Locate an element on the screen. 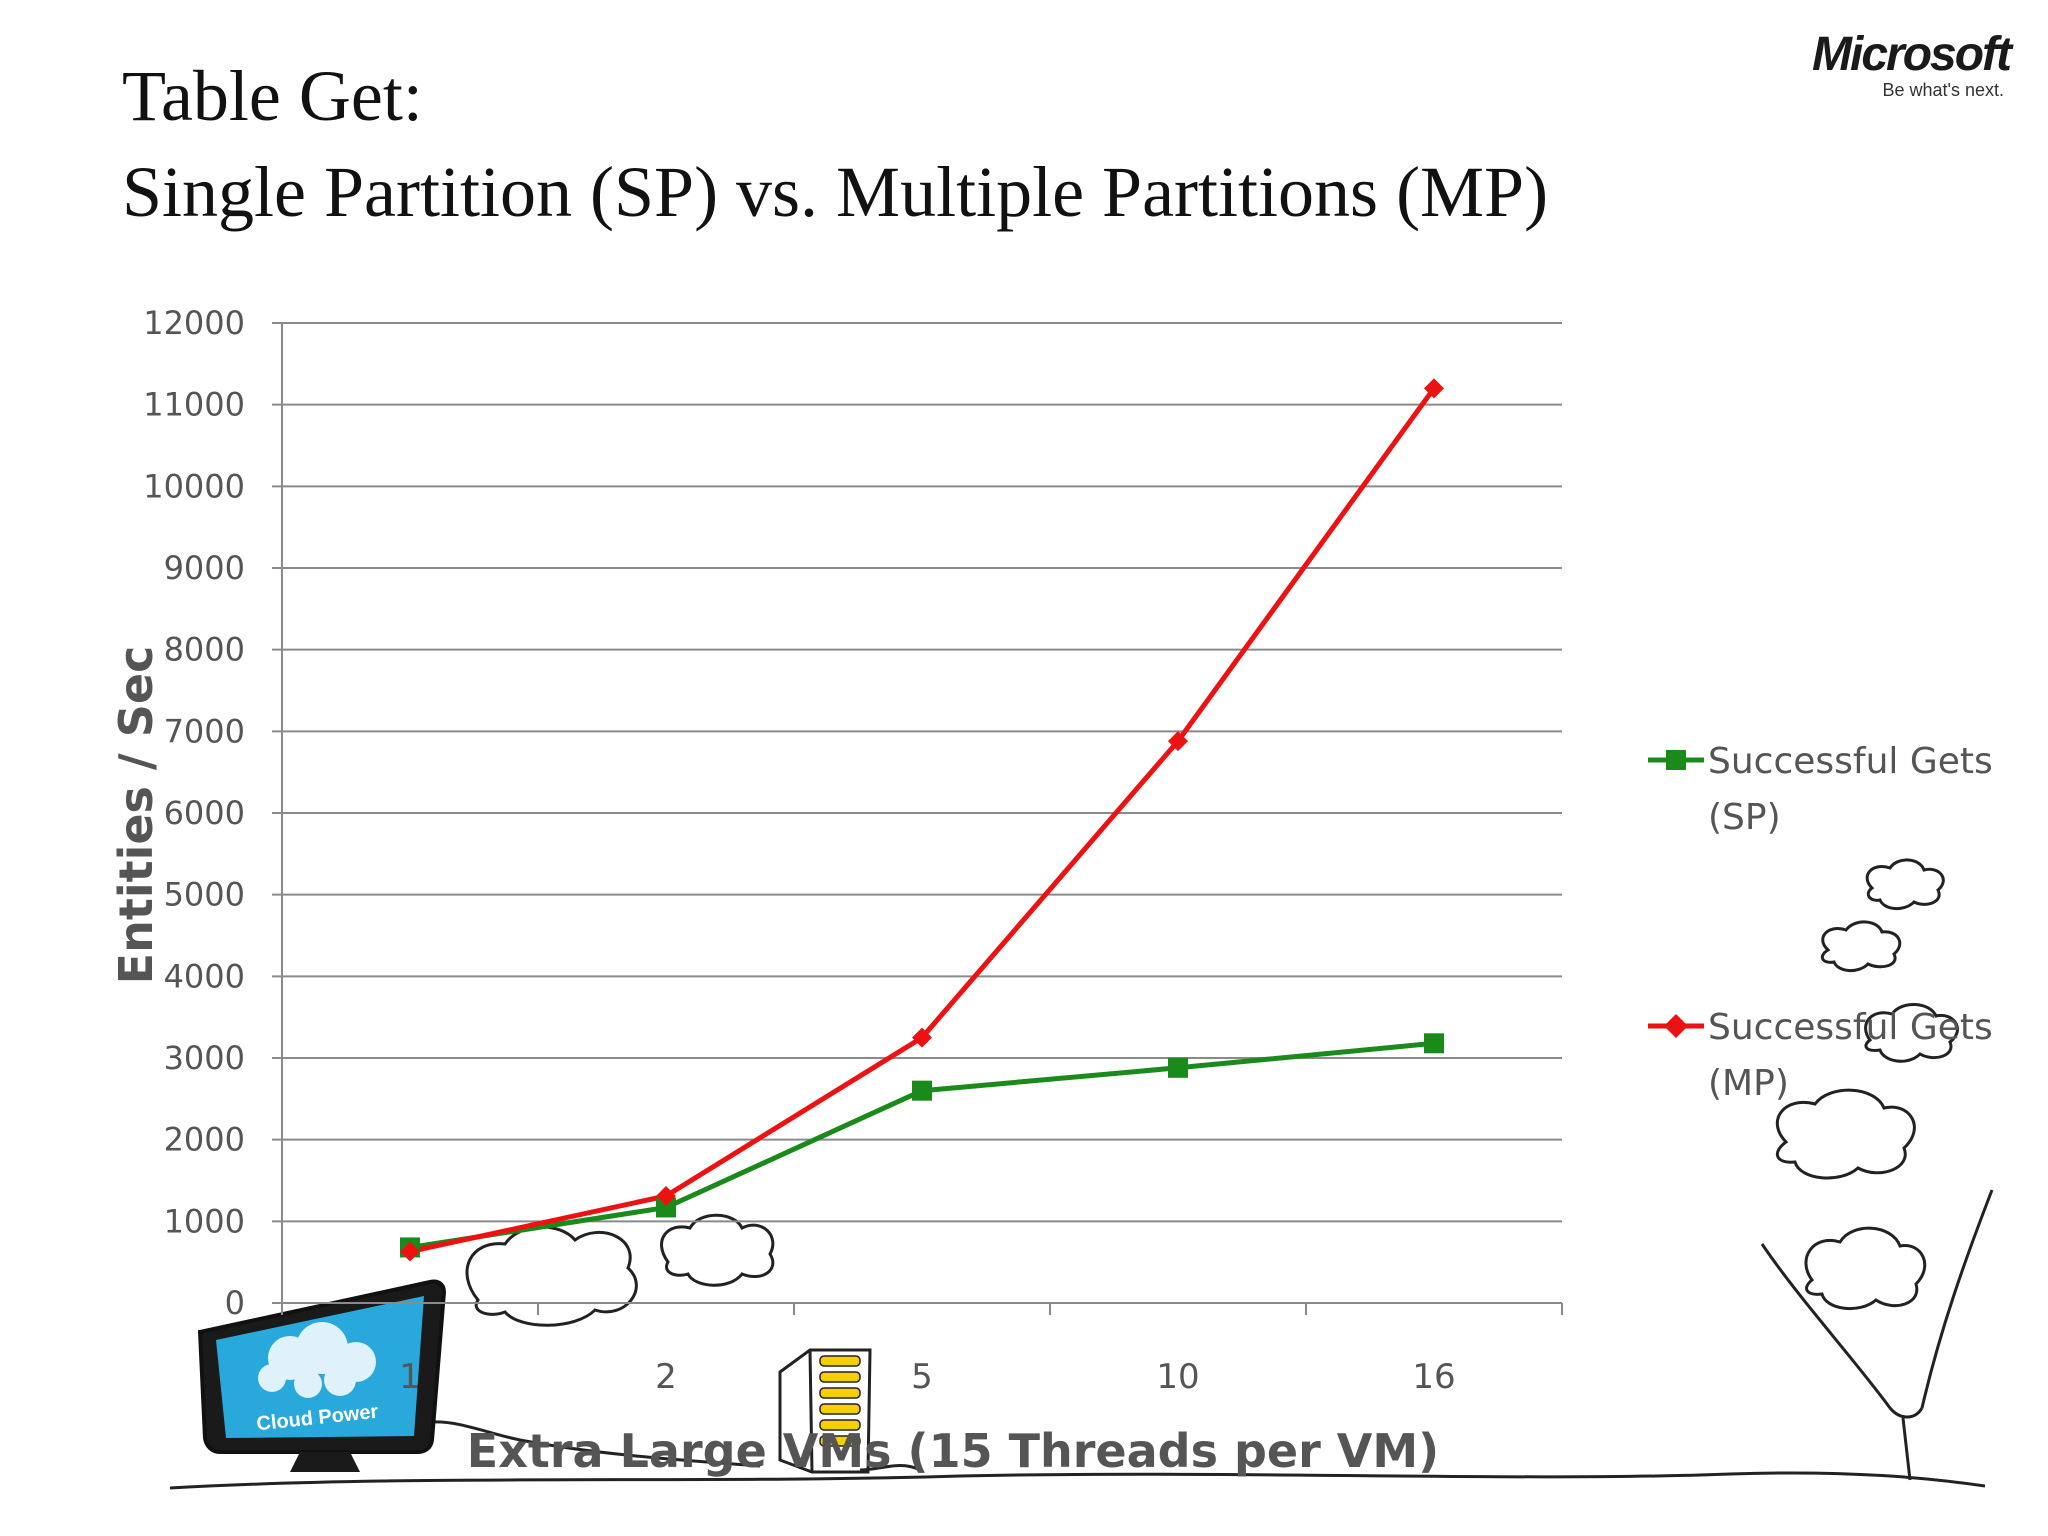 This screenshot has width=2048, height=1536. microsoft-logo: Microsoft Be what's next. is located at coordinates (1866, 64).